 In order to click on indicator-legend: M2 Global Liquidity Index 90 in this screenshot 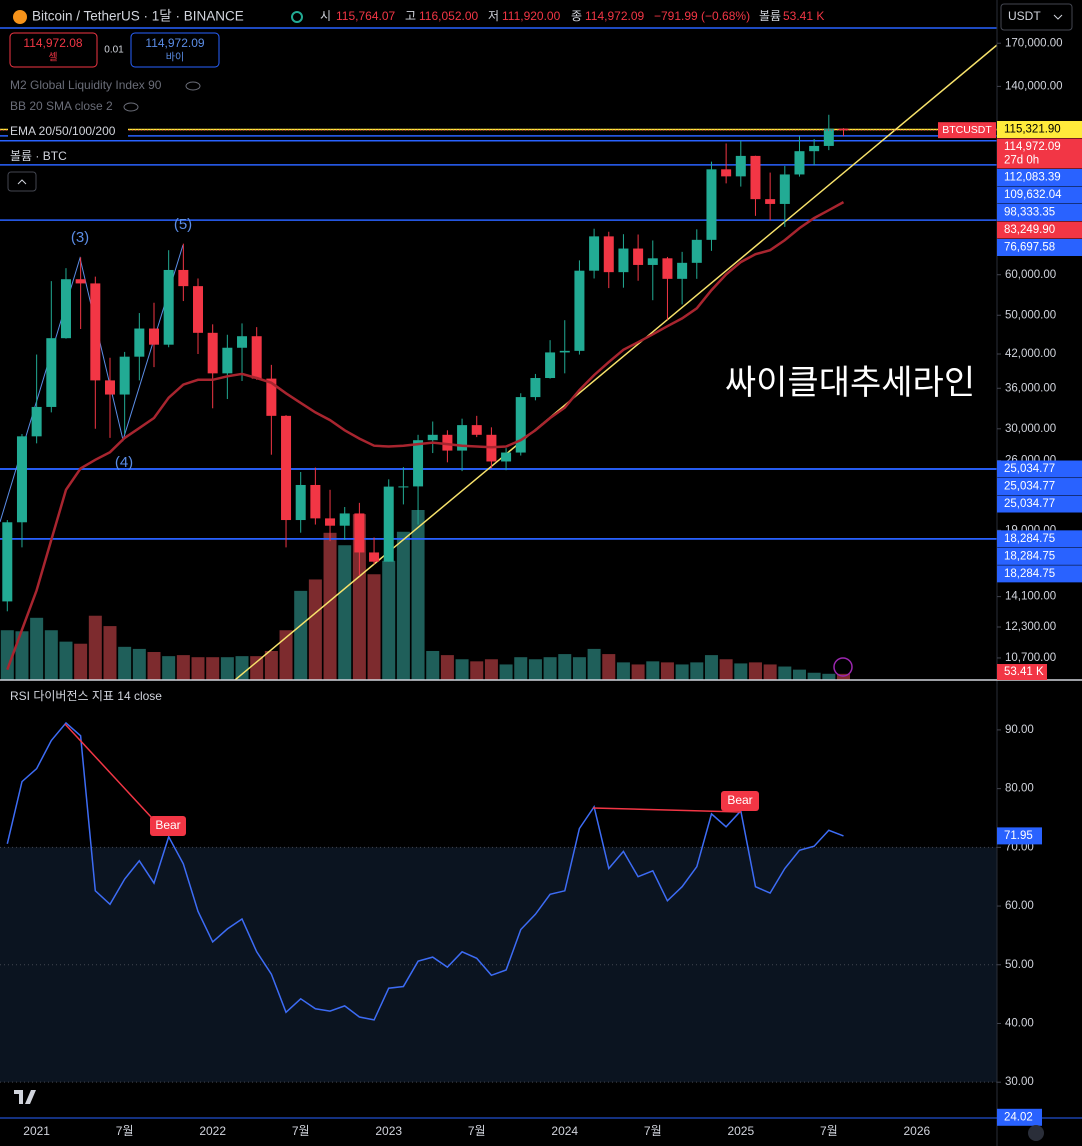, I will do `click(86, 85)`.